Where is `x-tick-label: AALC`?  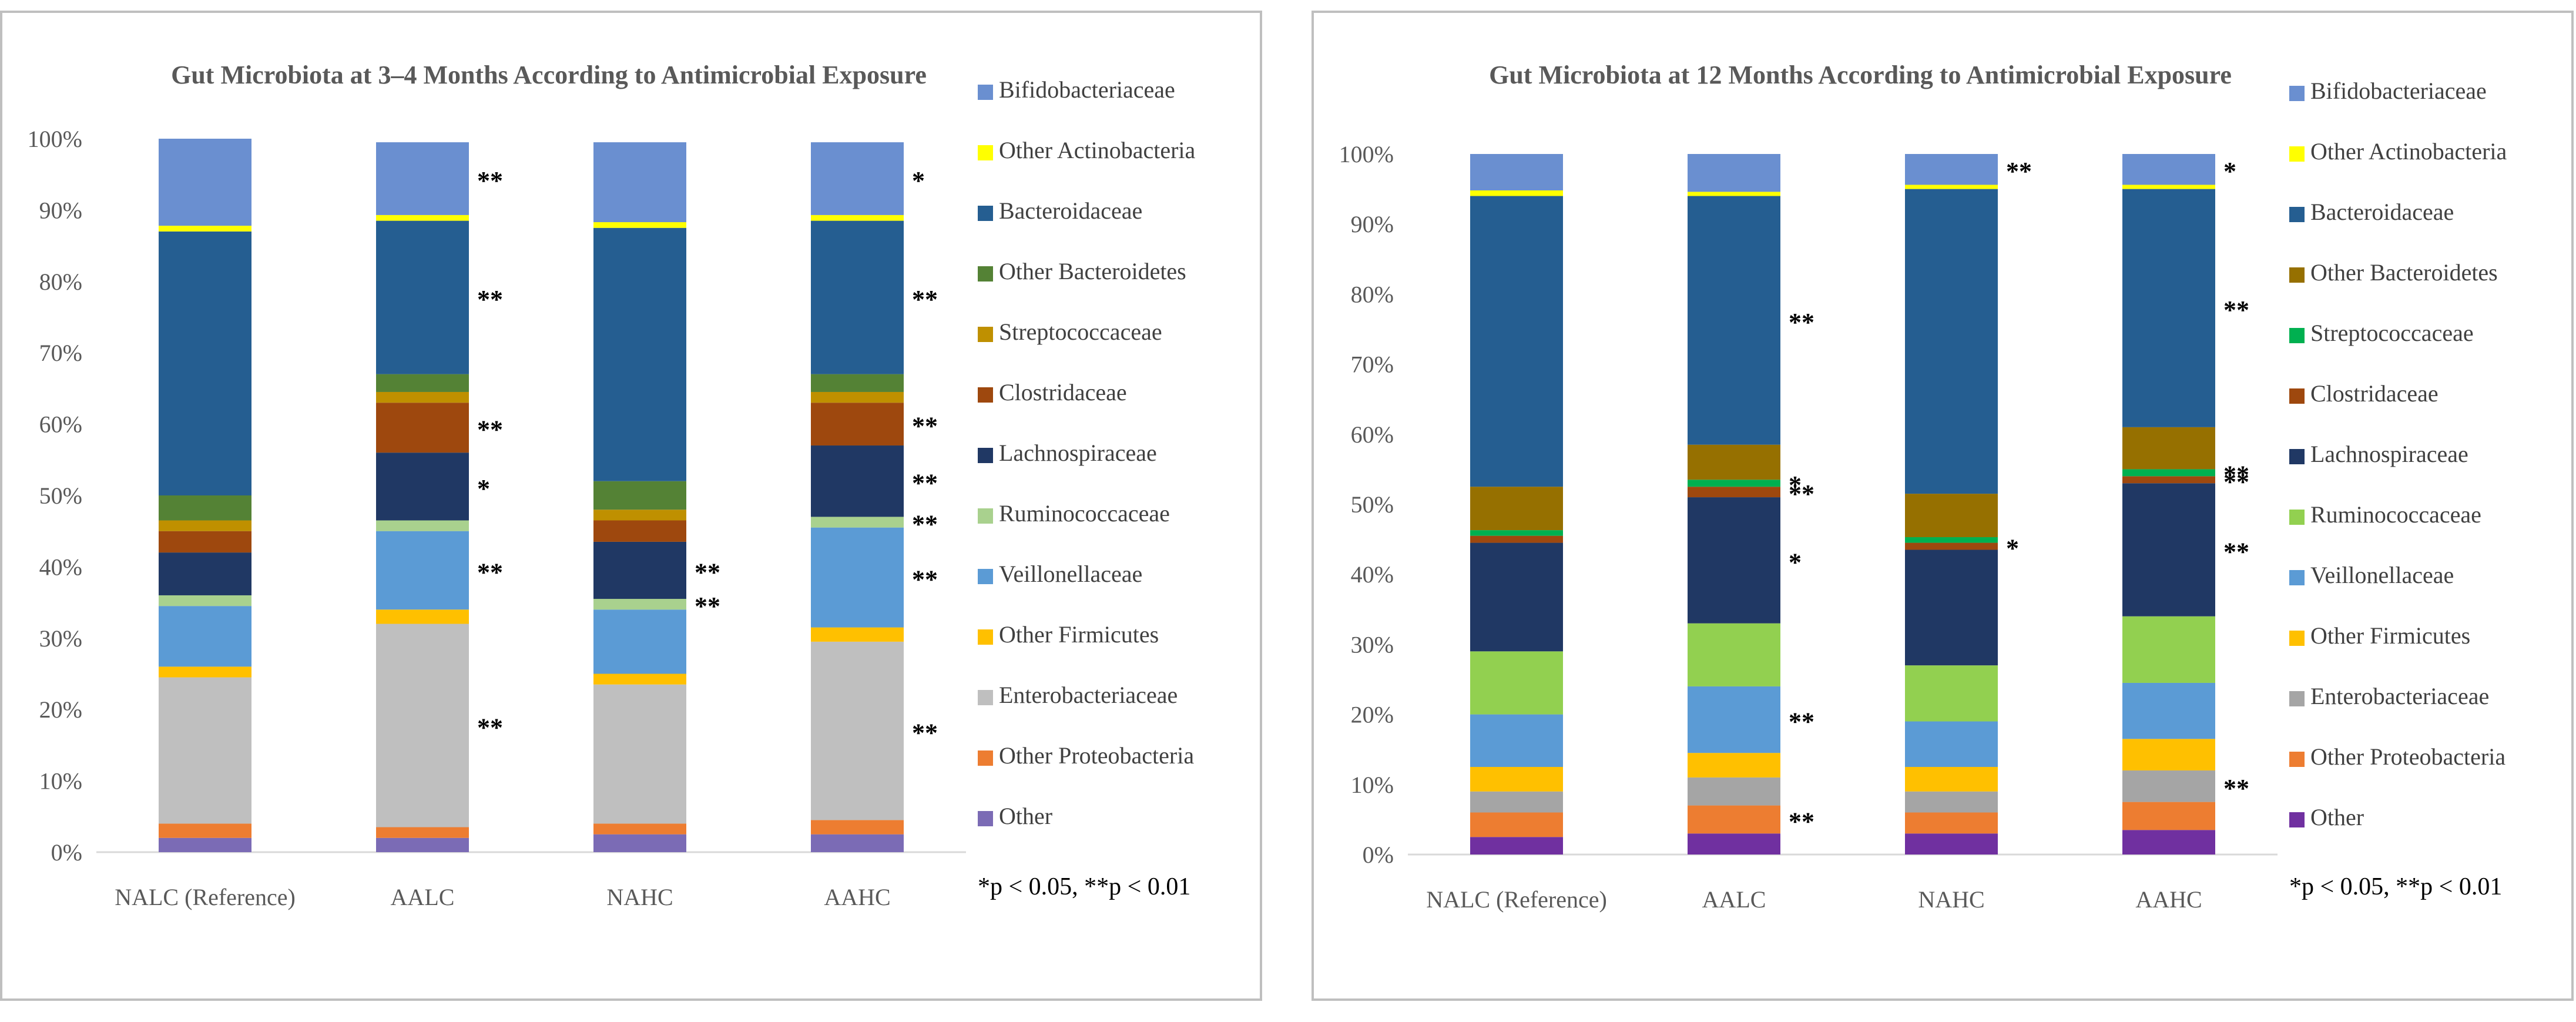
x-tick-label: AALC is located at coordinates (423, 897).